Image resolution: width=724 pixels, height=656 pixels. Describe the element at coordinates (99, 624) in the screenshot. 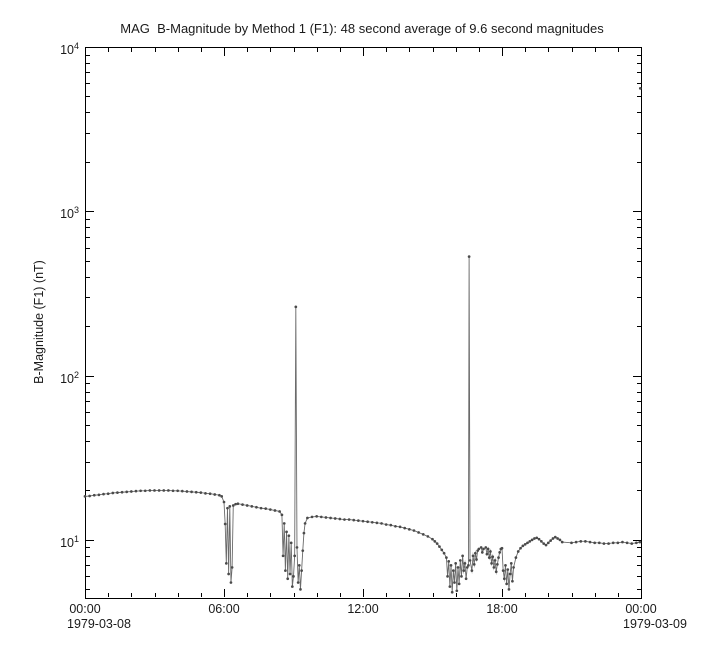

I see `x-axis-start-date: 1979-03-08` at that location.